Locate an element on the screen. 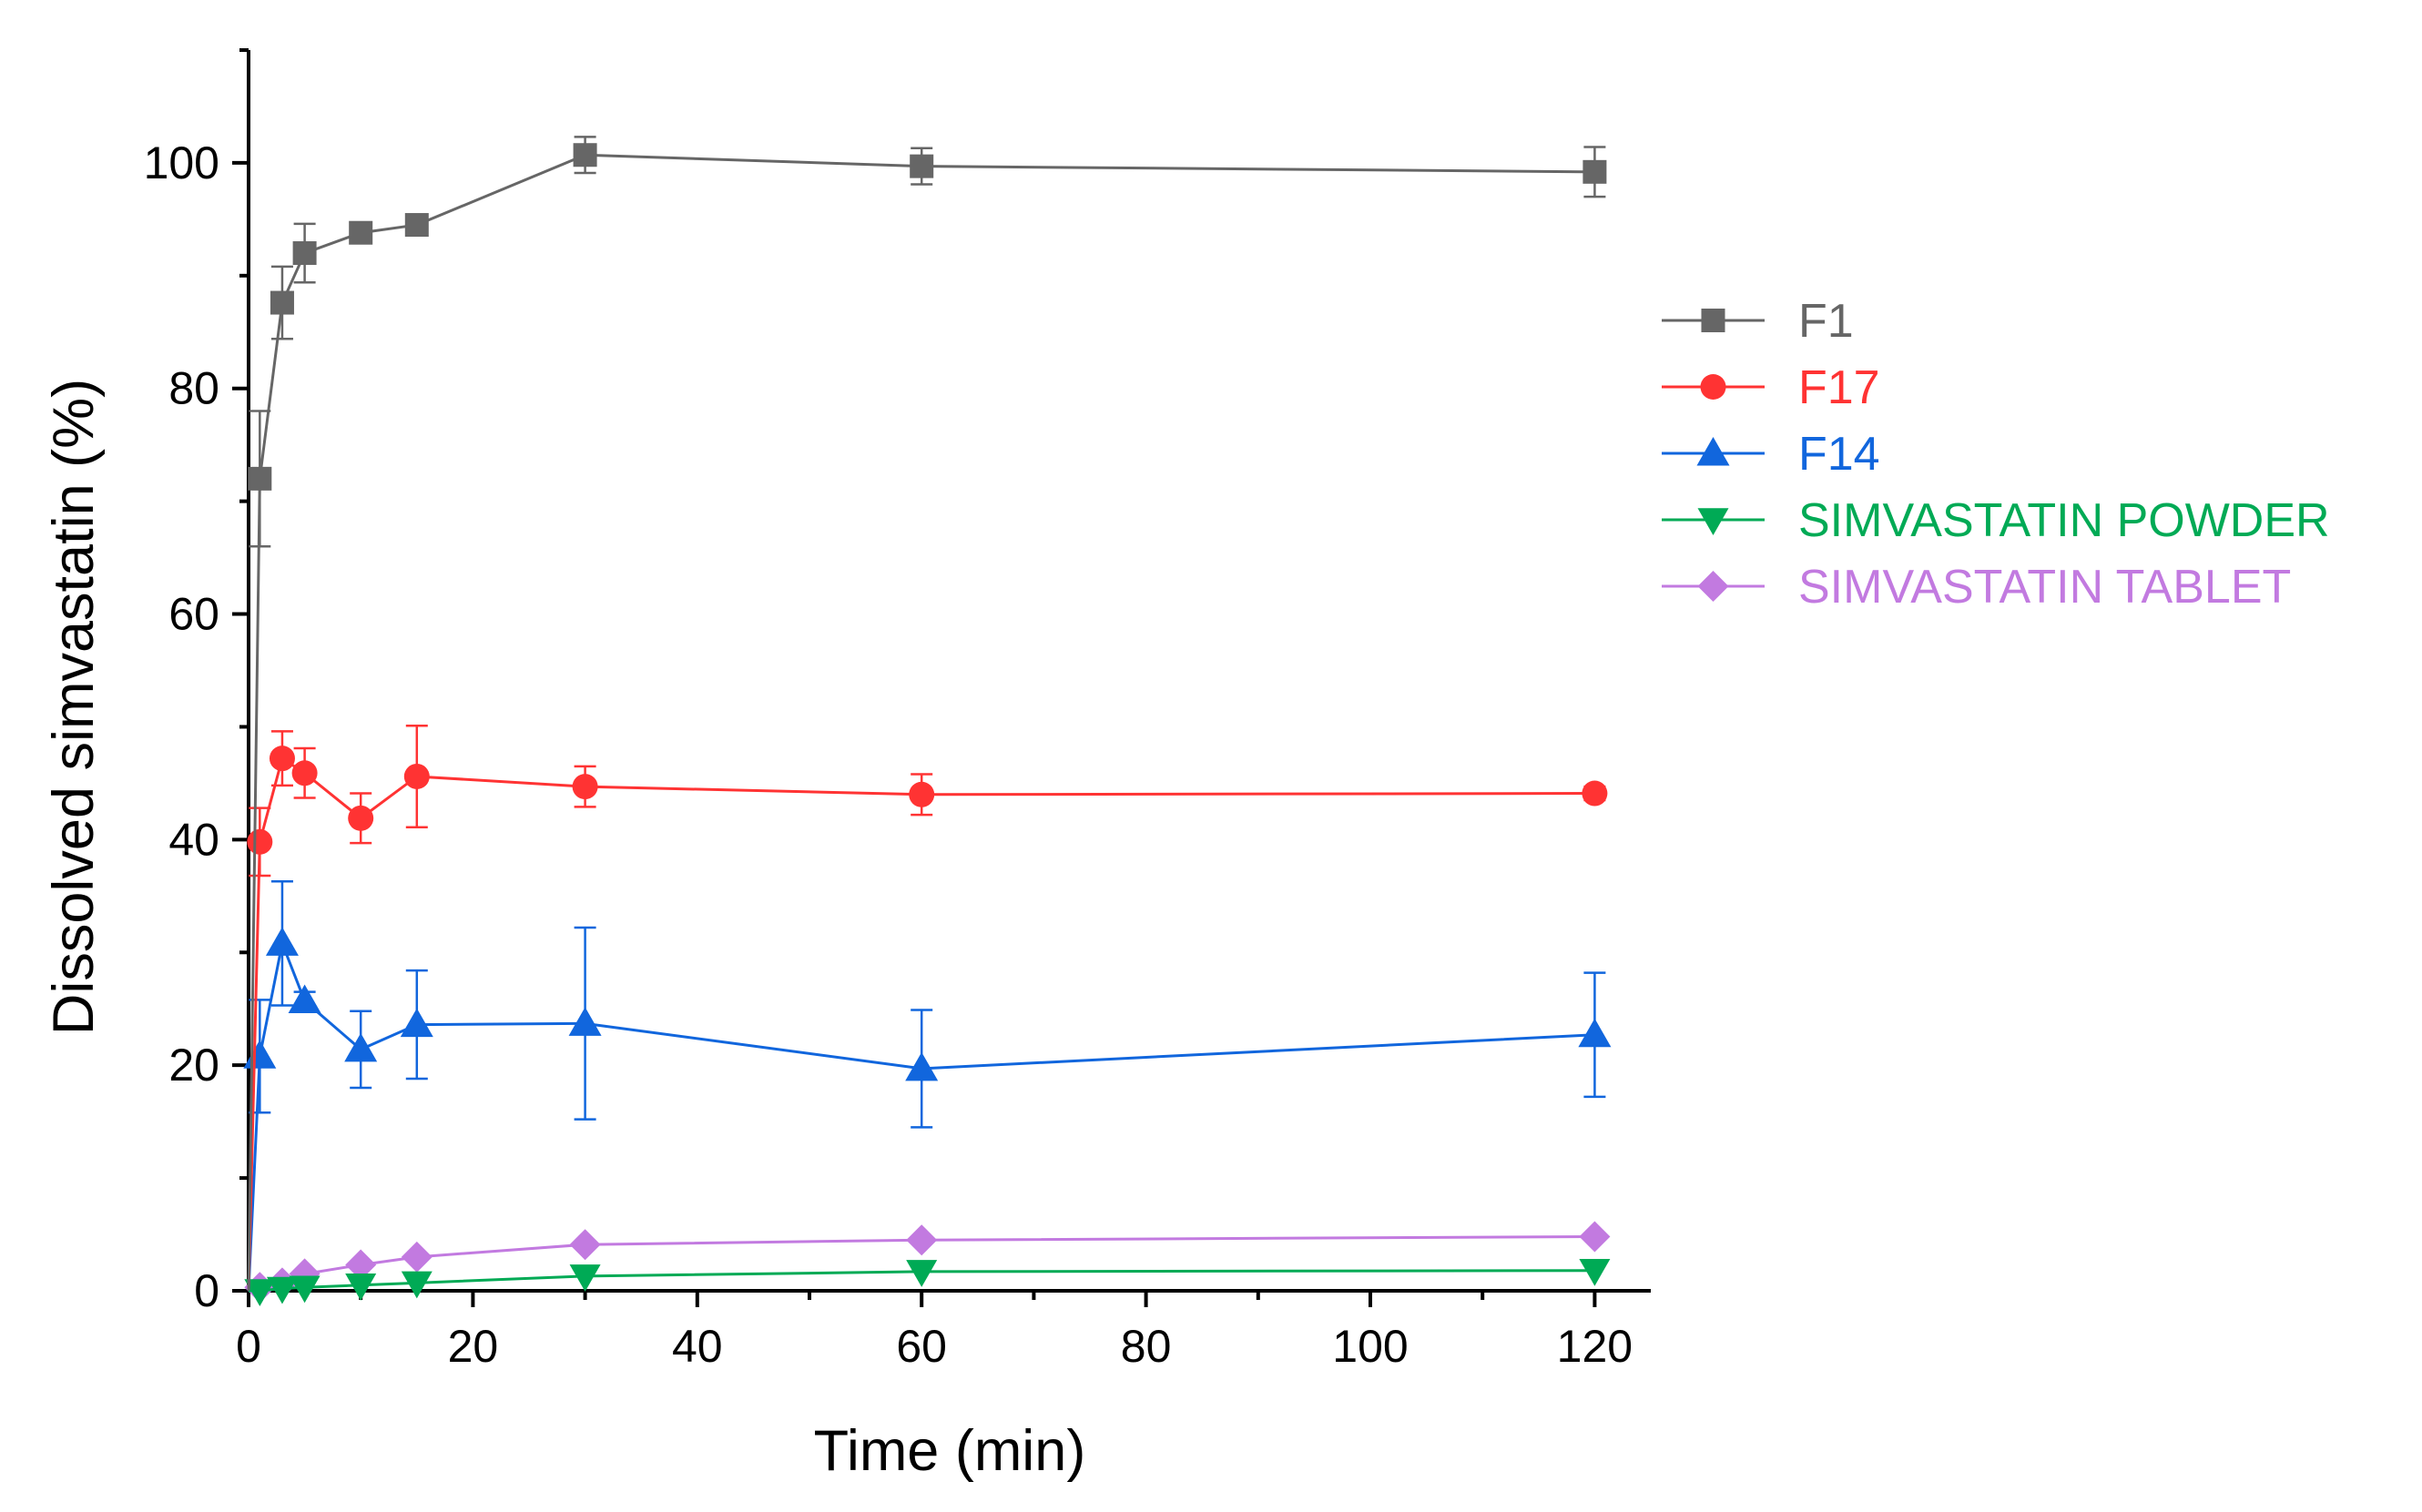 Image resolution: width=2422 pixels, height=1512 pixels. series-simvastatin-powder is located at coordinates (927, 1282).